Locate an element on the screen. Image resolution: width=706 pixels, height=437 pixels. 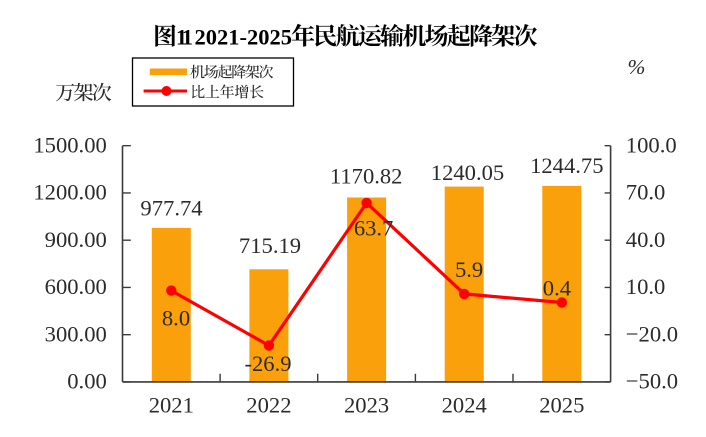
svg-text: −20.0 is located at coordinates (652, 333).